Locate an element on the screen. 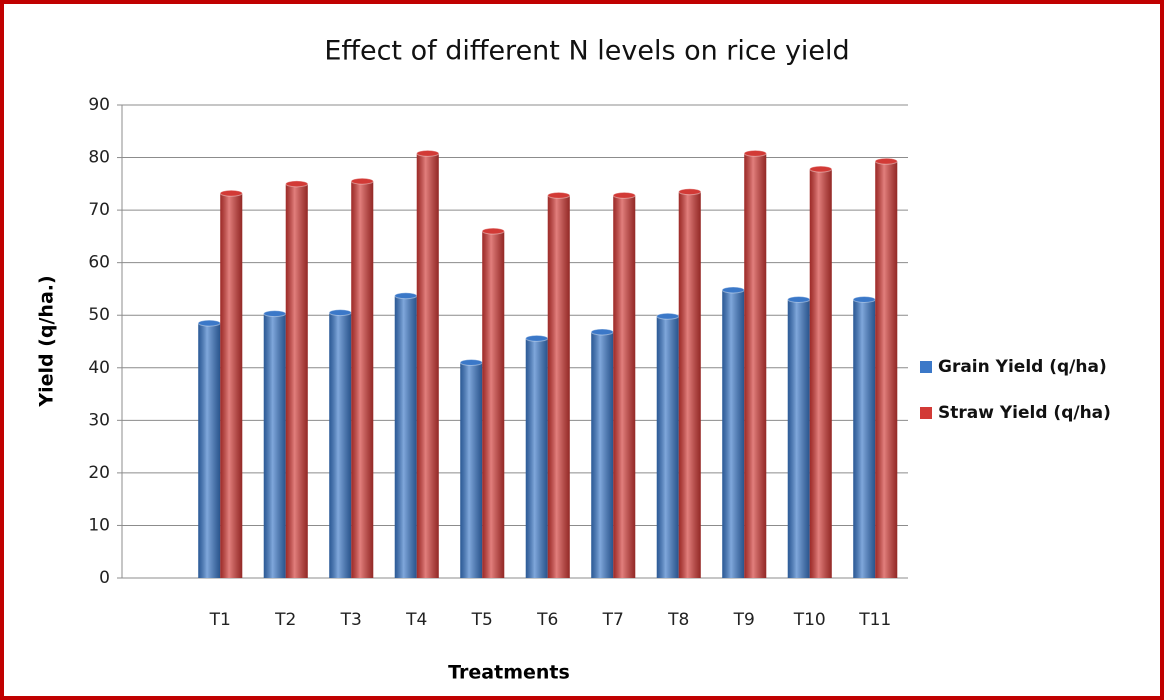 The width and height of the screenshot is (1164, 700). y-tick-label: 70 is located at coordinates (99, 210).